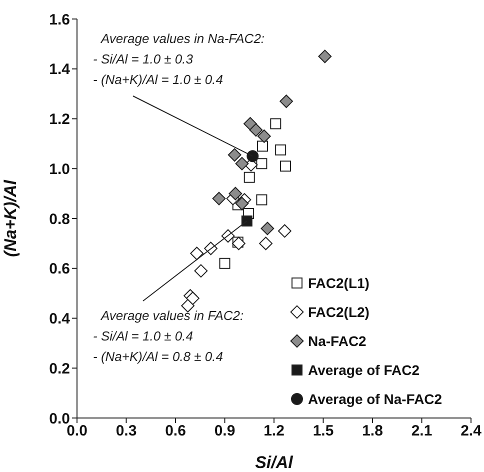 The width and height of the screenshot is (484, 472). Describe the element at coordinates (77, 431) in the screenshot. I see `x-tick-label: 0.0` at that location.